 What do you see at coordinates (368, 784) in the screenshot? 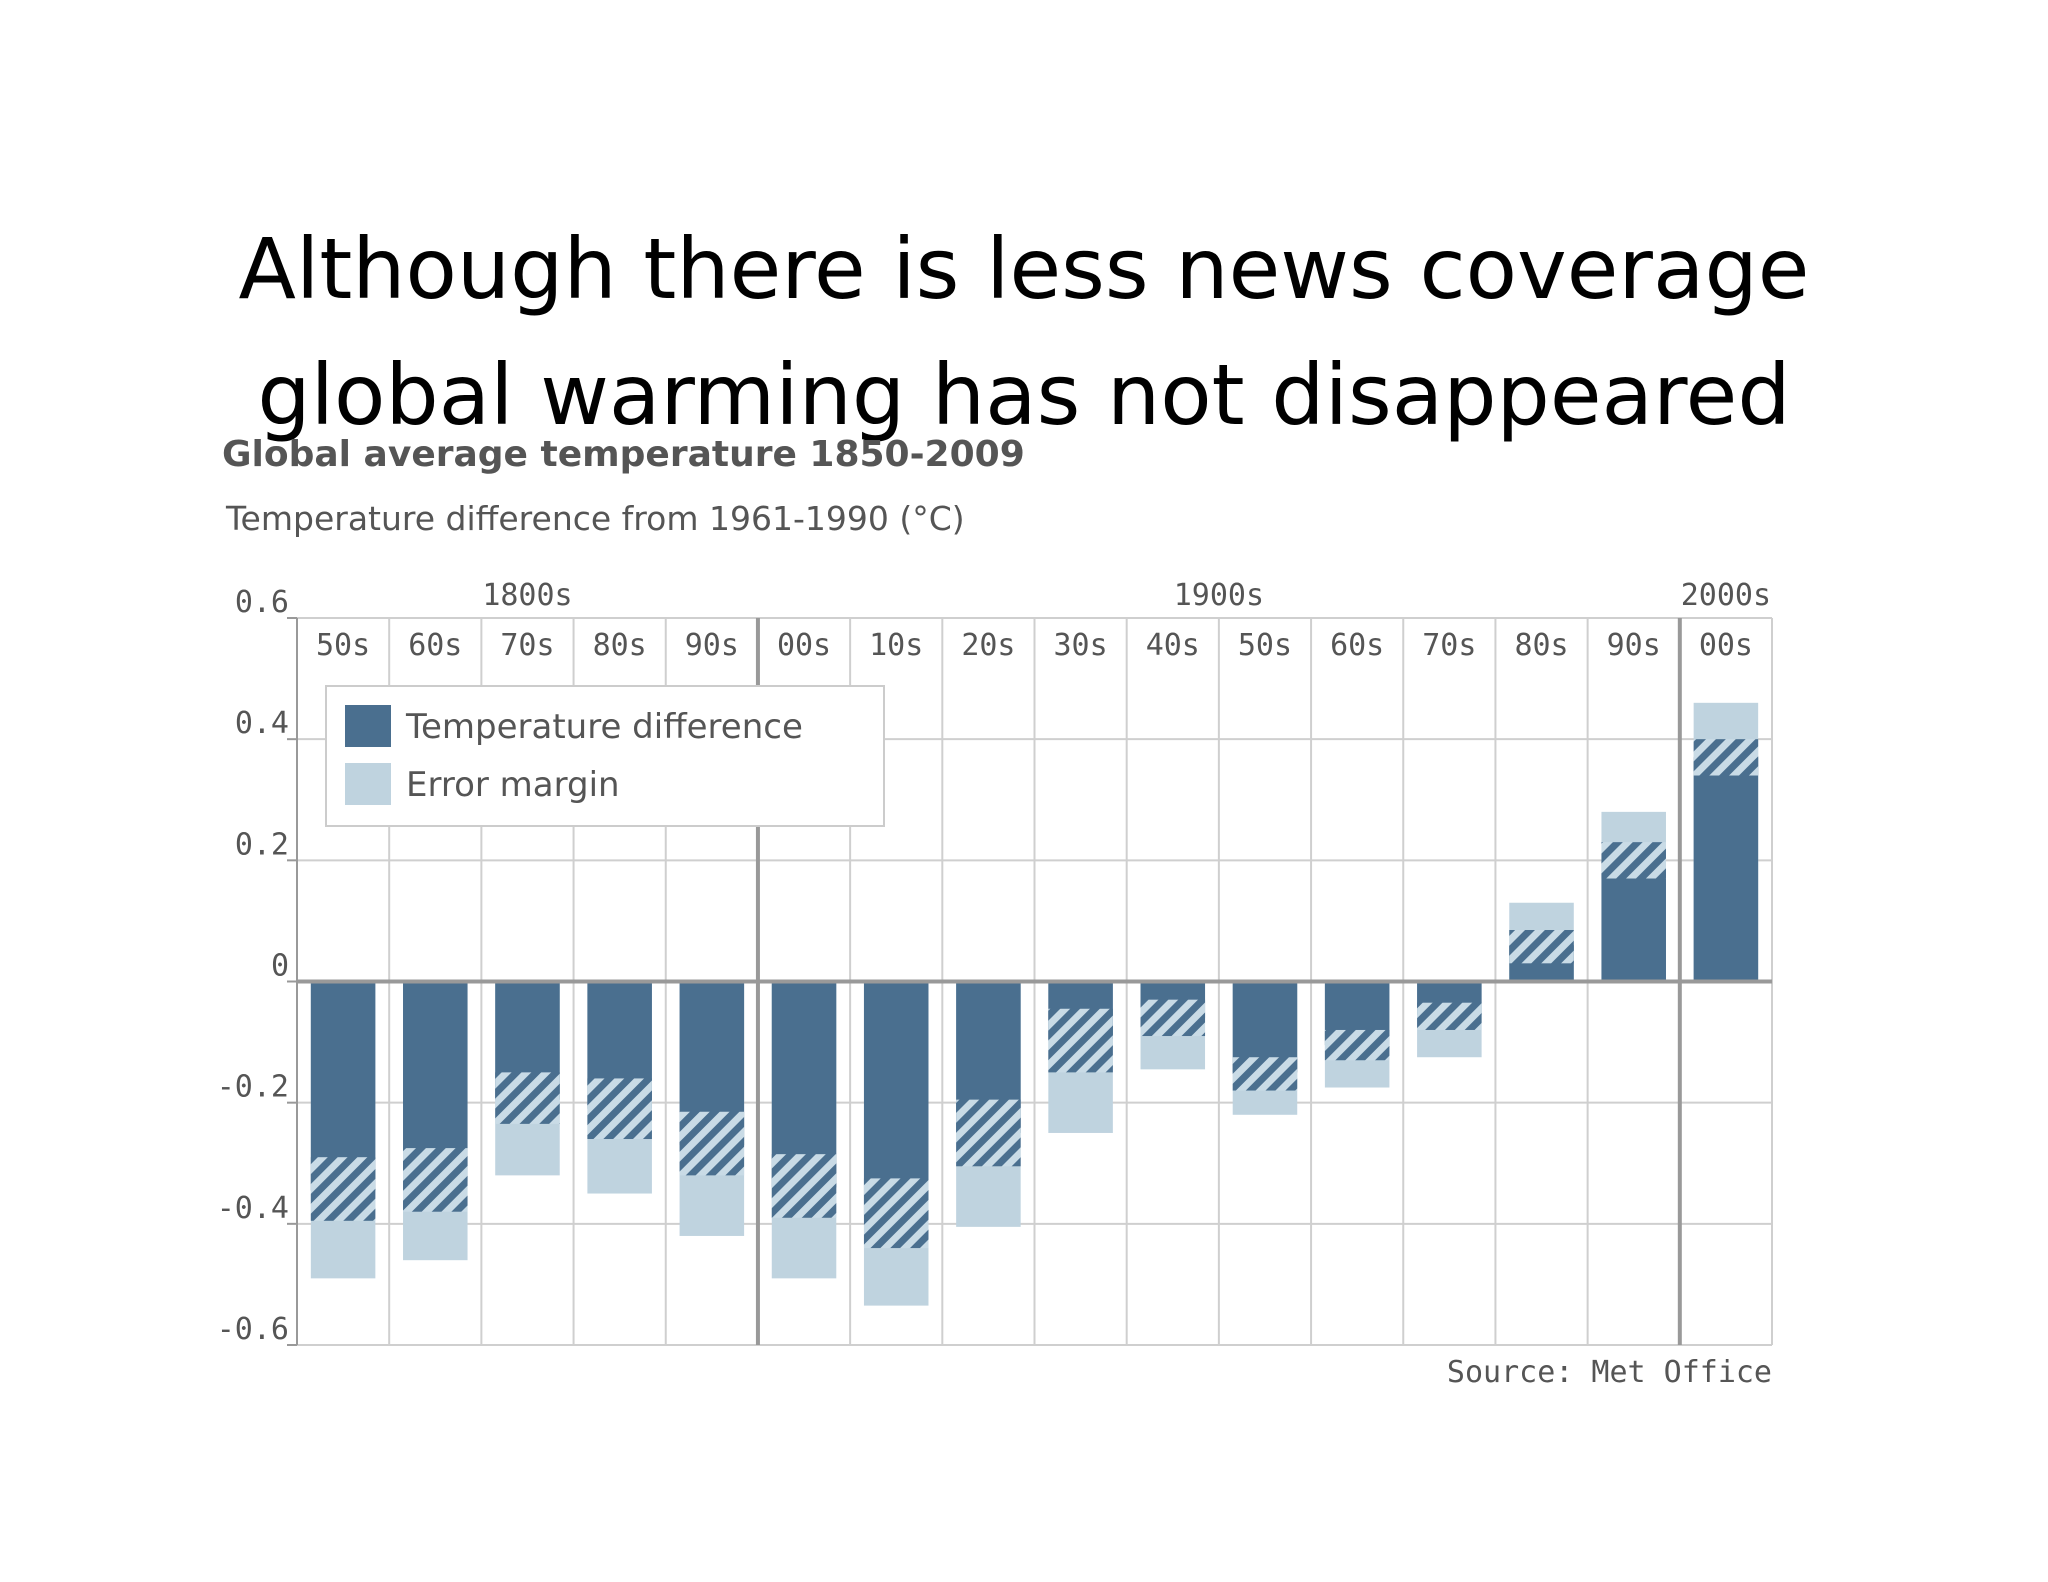
I see `legend-swatch-error-margin` at bounding box center [368, 784].